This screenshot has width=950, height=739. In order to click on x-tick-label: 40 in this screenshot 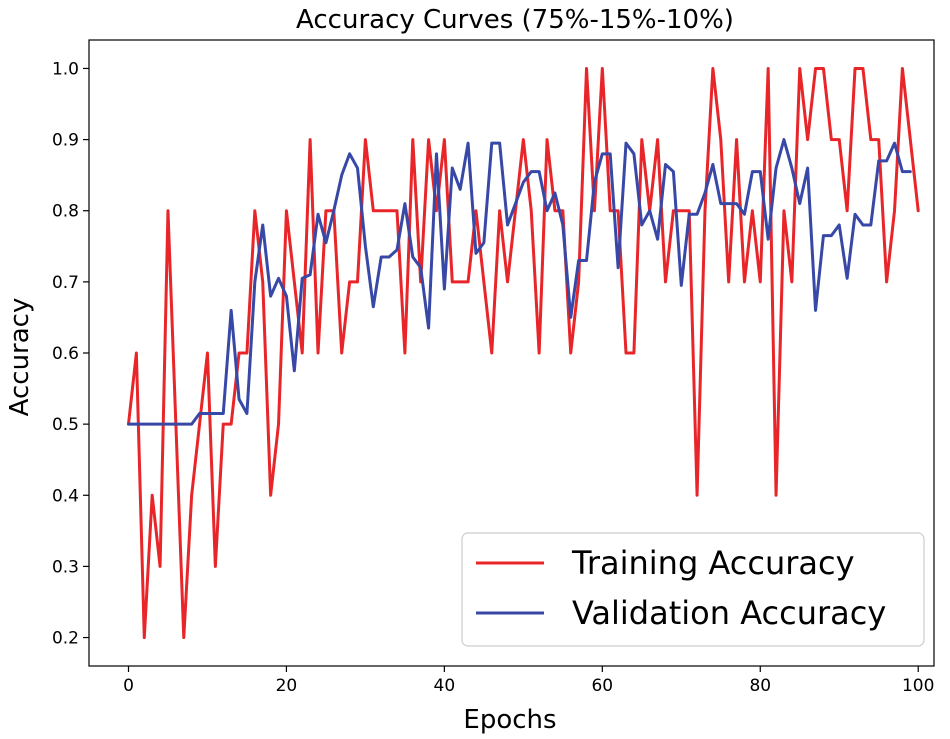, I will do `click(445, 686)`.